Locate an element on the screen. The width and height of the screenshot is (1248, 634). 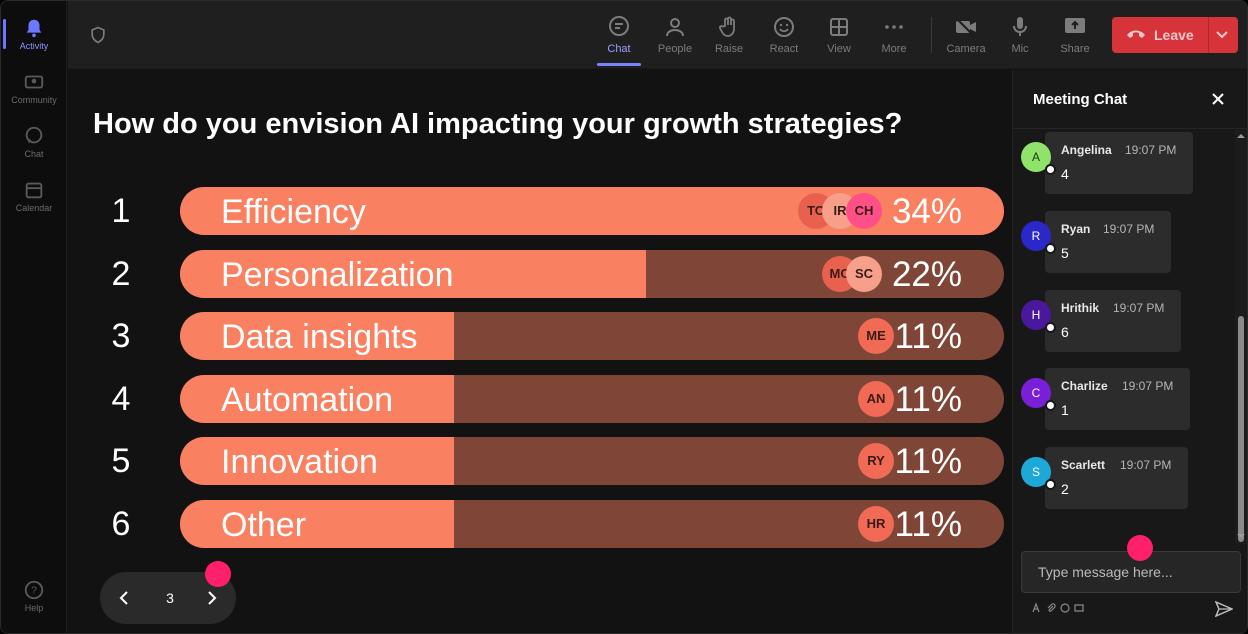
bell-icon is located at coordinates (34, 28).